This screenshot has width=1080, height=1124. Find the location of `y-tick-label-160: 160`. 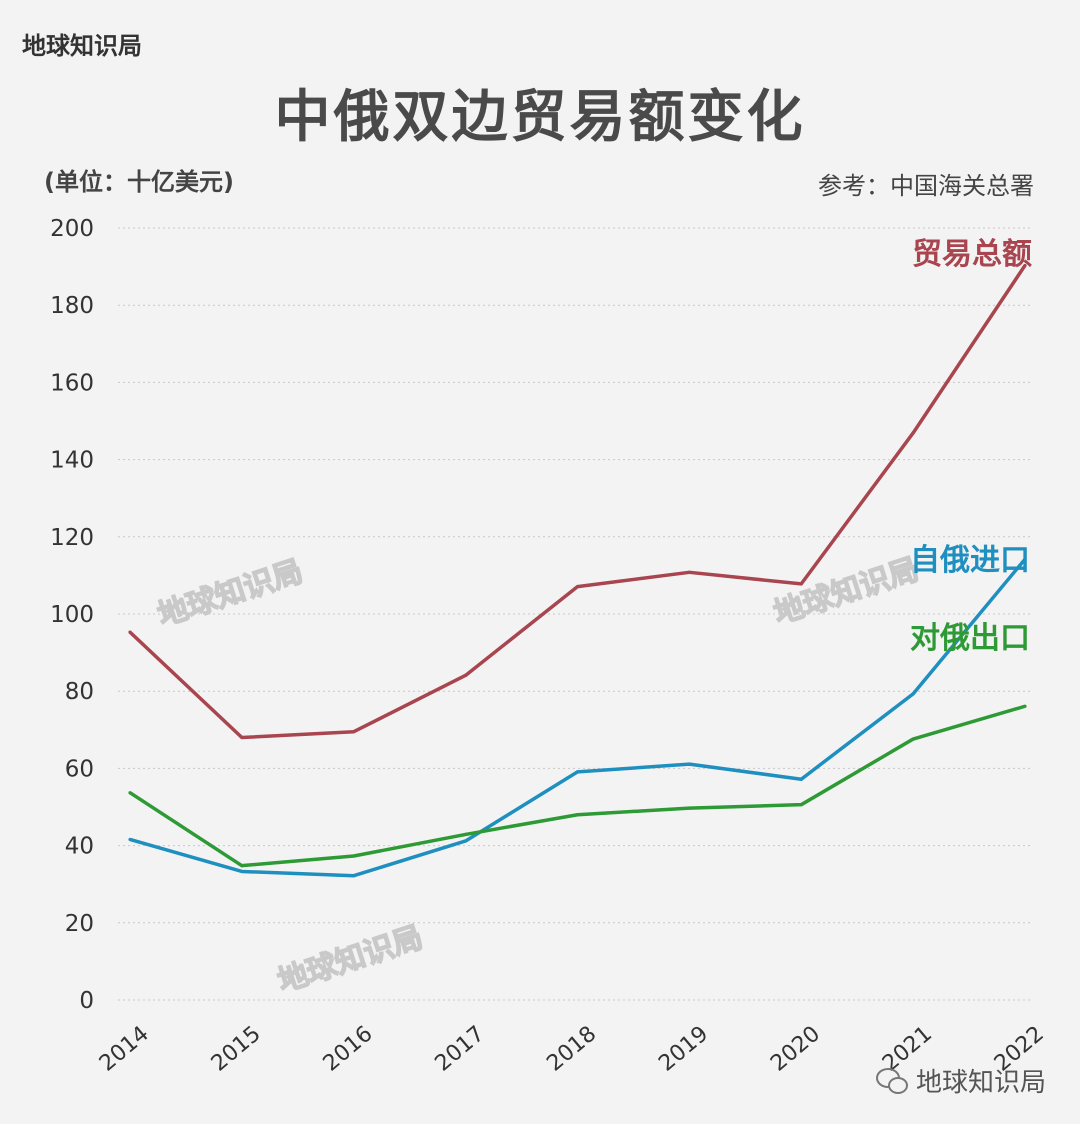

y-tick-label-160: 160 is located at coordinates (72, 383).